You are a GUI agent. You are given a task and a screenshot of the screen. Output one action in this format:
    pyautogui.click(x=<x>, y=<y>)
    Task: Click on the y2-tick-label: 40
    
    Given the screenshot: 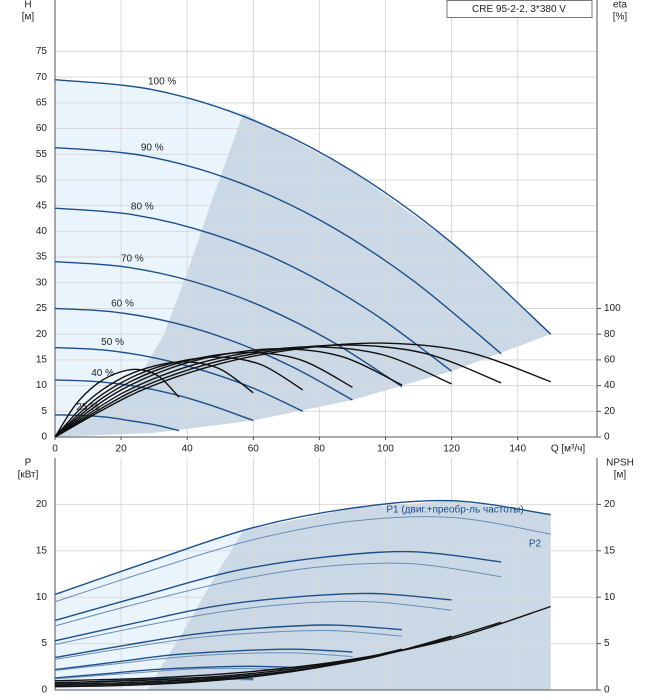 What is the action you would take?
    pyautogui.click(x=610, y=385)
    